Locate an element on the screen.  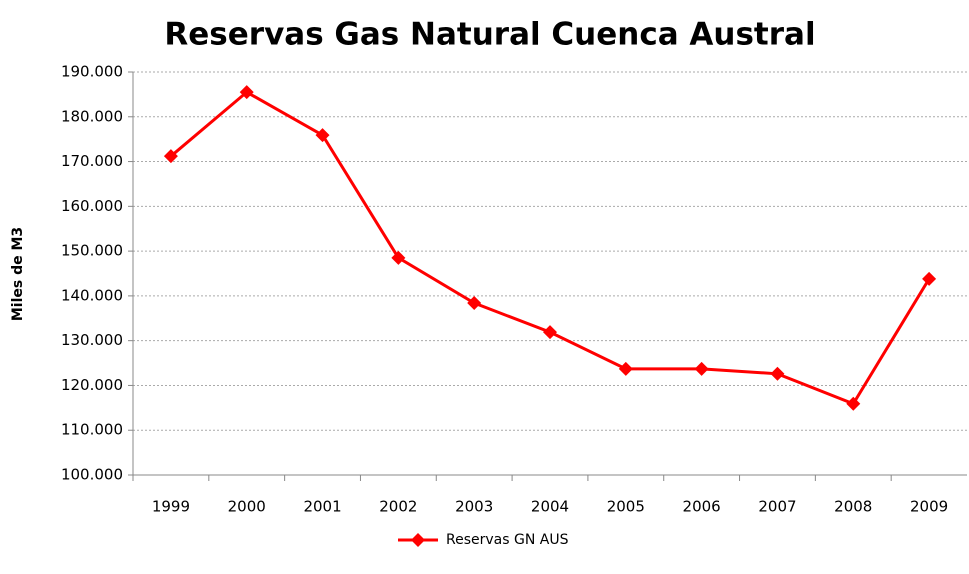
y-tick-label: 140.000 is located at coordinates (92, 295).